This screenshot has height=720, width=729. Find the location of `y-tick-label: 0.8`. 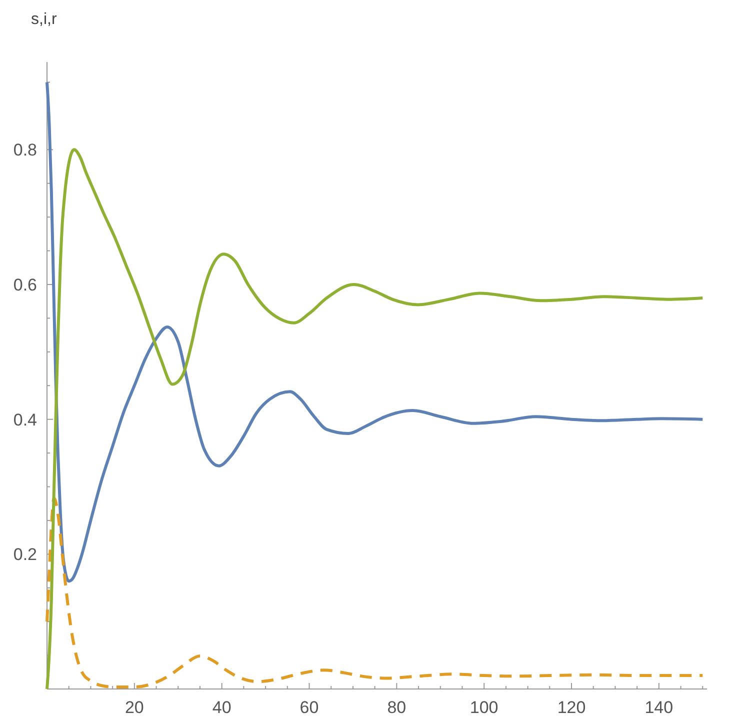

y-tick-label: 0.8 is located at coordinates (25, 150).